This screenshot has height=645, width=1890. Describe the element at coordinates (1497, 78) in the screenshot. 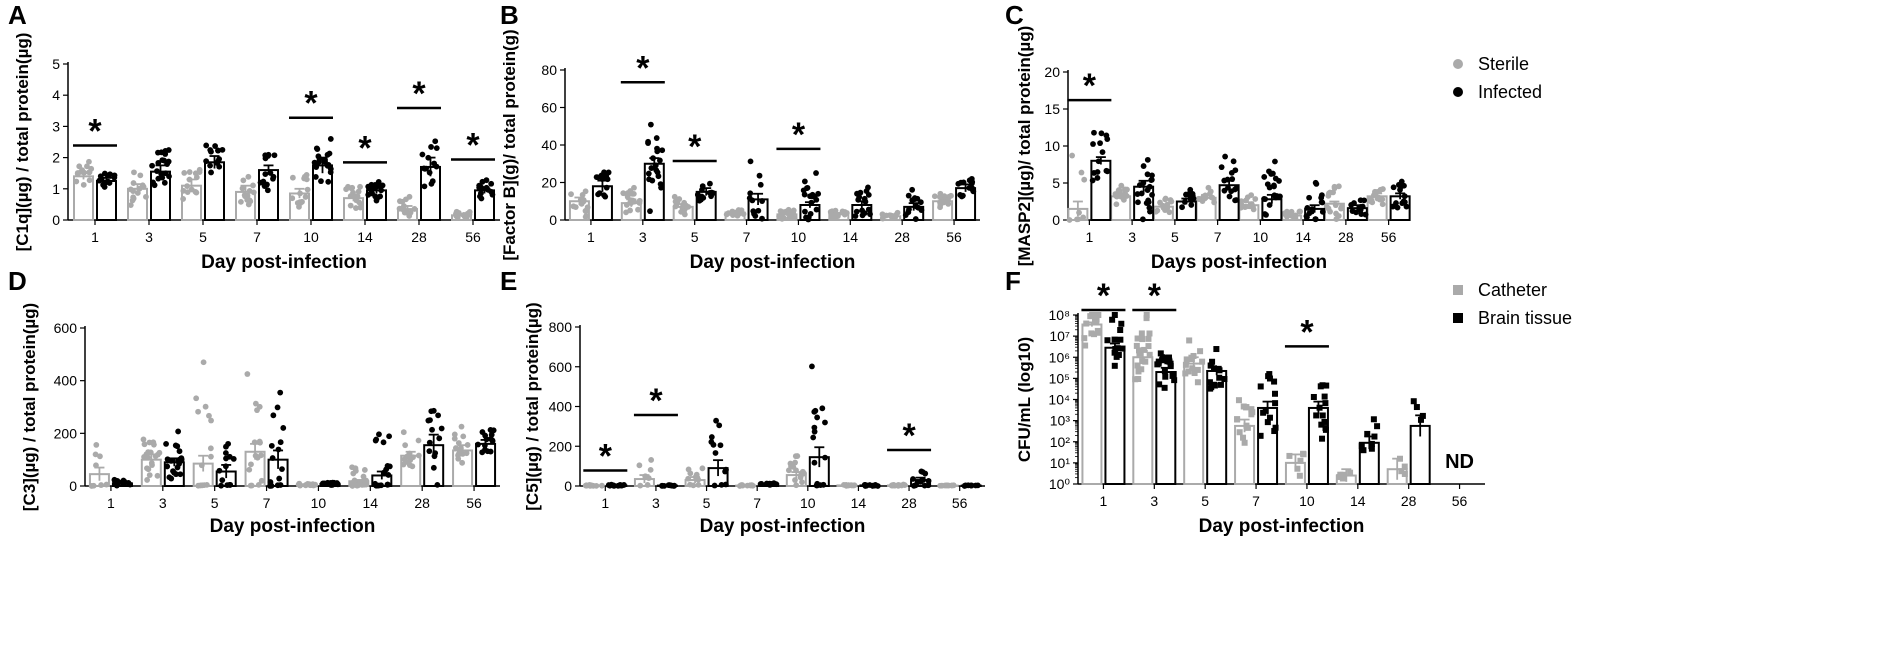

I see `legend-c: Sterile Infected` at that location.